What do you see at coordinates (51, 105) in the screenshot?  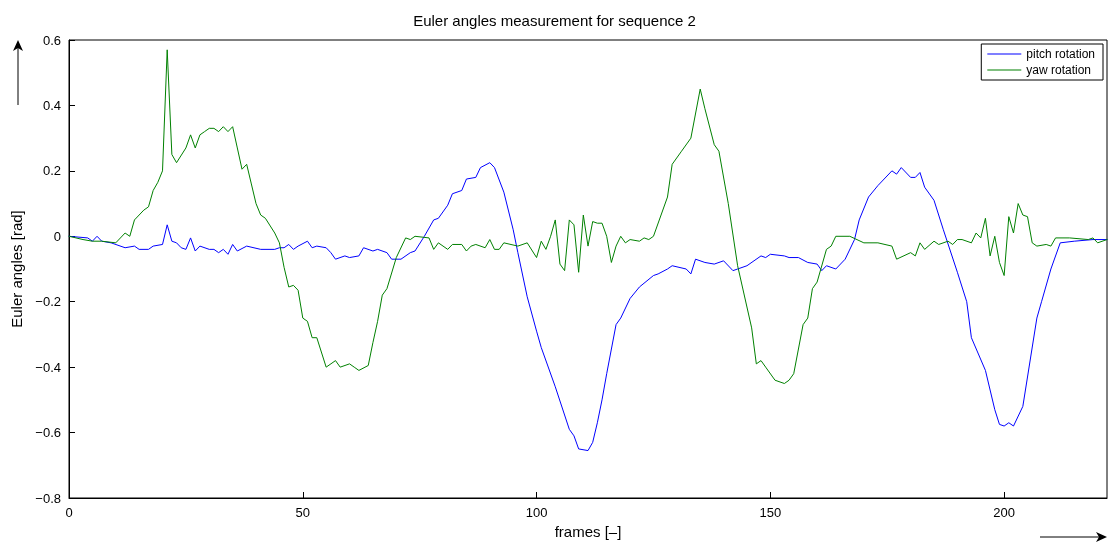 I see `y-tick-label: 0.4` at bounding box center [51, 105].